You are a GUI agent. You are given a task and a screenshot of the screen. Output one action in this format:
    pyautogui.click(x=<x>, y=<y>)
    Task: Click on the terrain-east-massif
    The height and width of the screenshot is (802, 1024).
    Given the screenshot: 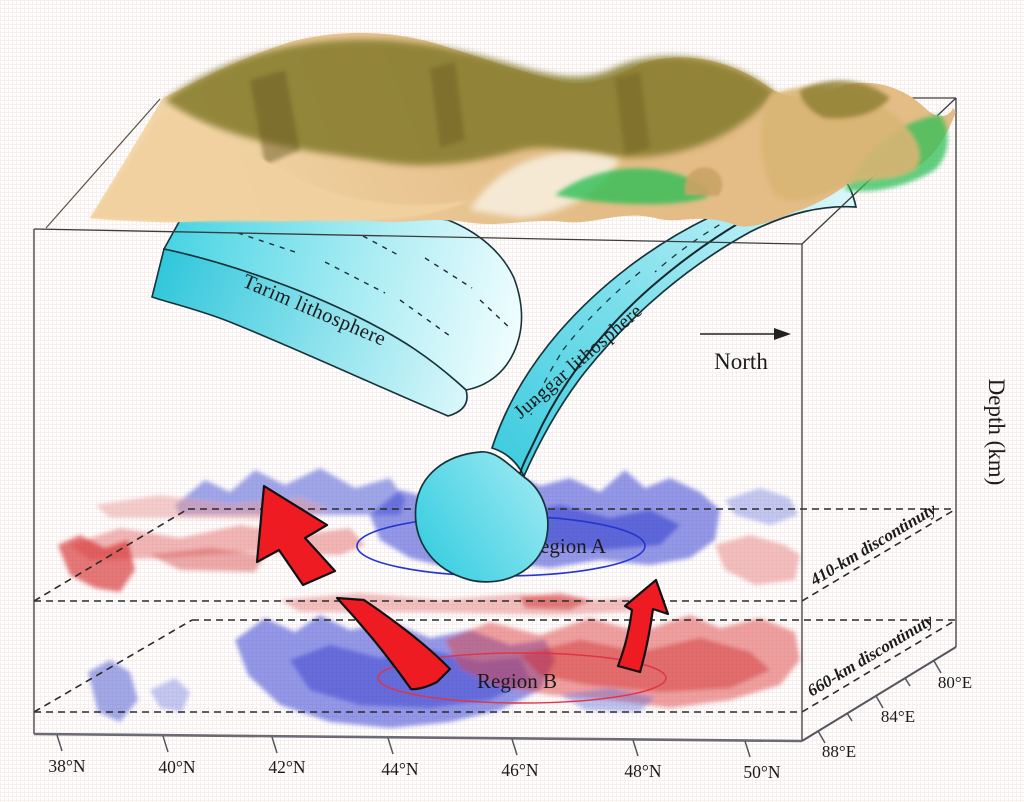 What is the action you would take?
    pyautogui.click(x=840, y=143)
    